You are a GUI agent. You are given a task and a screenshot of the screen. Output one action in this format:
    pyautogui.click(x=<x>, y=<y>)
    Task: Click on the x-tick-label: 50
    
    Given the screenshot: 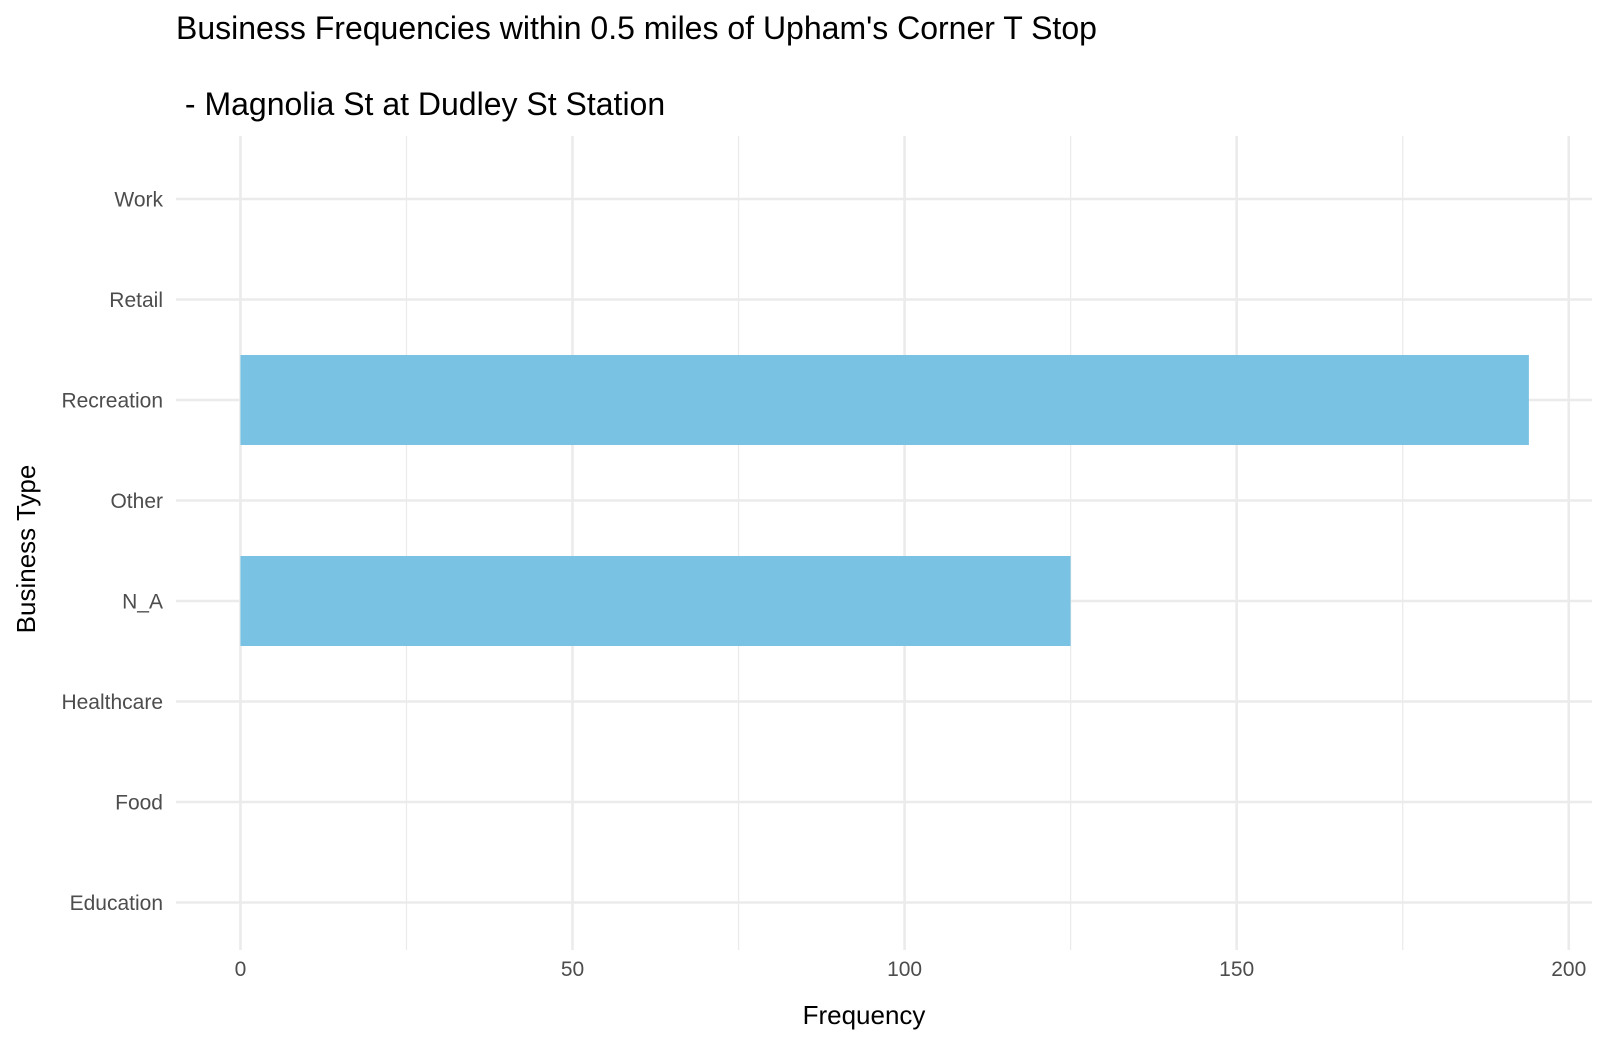 What is the action you would take?
    pyautogui.click(x=572, y=969)
    